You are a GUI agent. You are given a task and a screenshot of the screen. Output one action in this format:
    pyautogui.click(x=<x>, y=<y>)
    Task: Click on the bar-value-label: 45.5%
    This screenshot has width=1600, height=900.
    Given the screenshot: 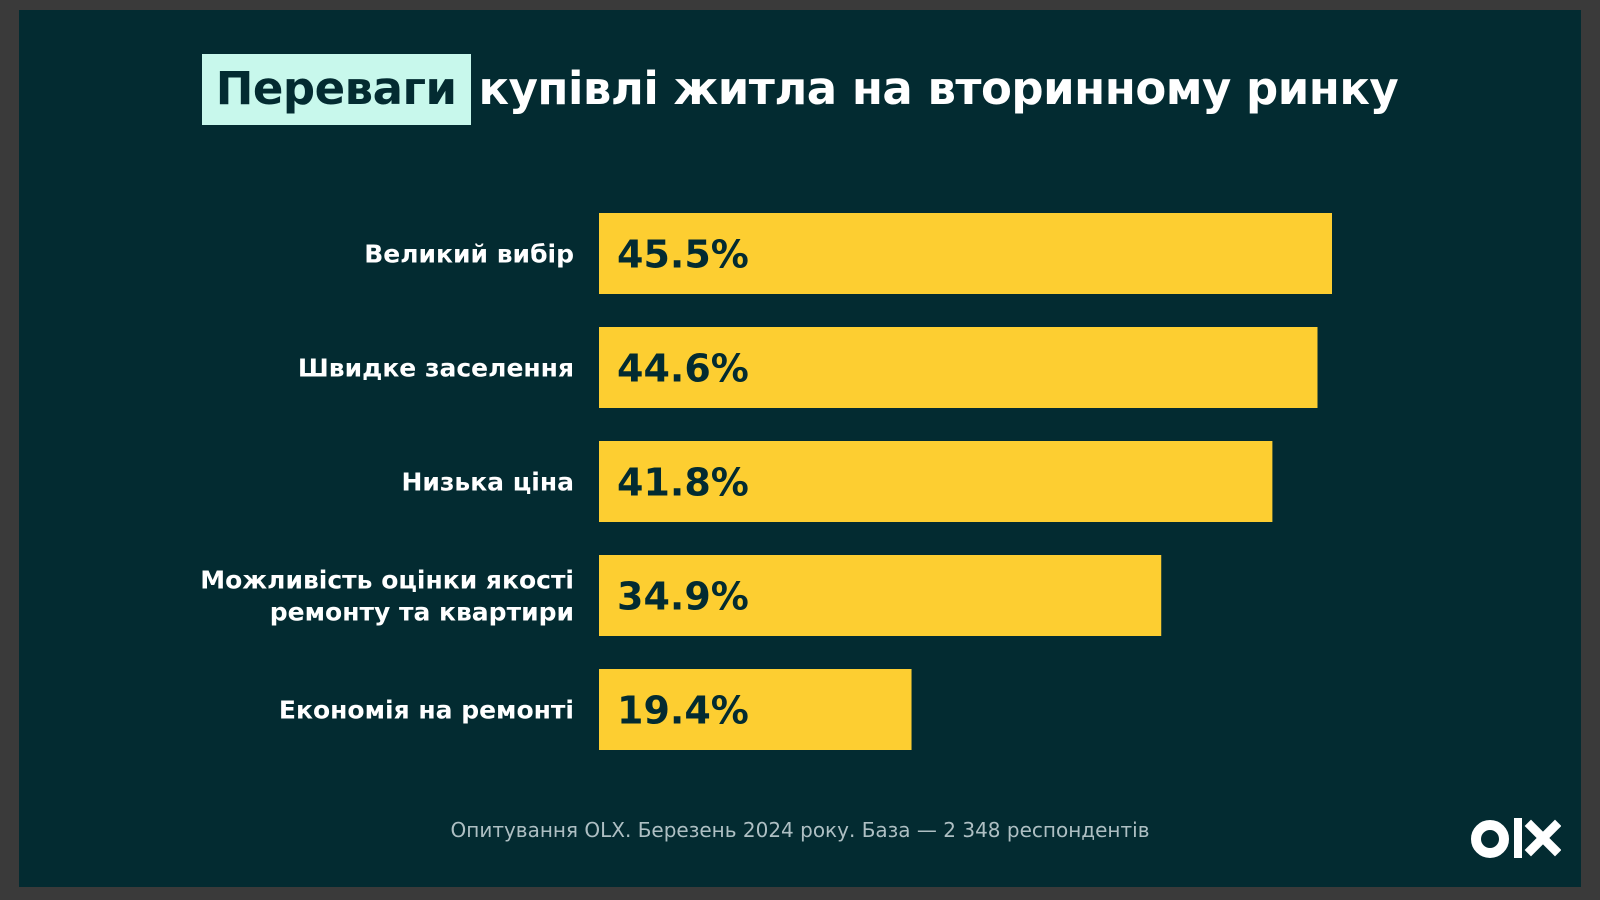 What is the action you would take?
    pyautogui.click(x=683, y=255)
    